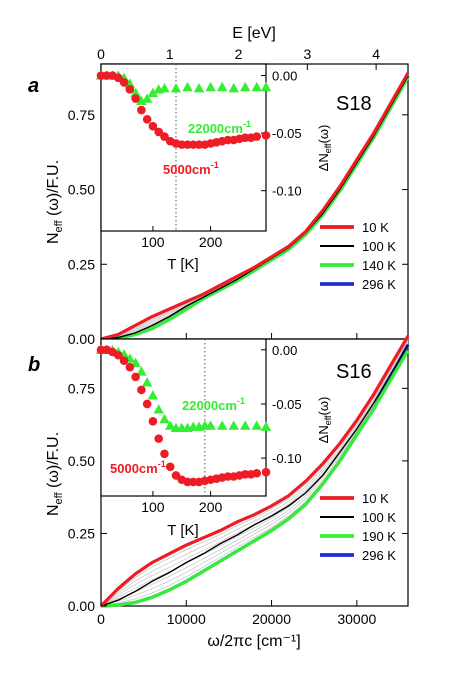  What do you see at coordinates (213, 404) in the screenshot?
I see `inset-series-label: 22000cm-1` at bounding box center [213, 404].